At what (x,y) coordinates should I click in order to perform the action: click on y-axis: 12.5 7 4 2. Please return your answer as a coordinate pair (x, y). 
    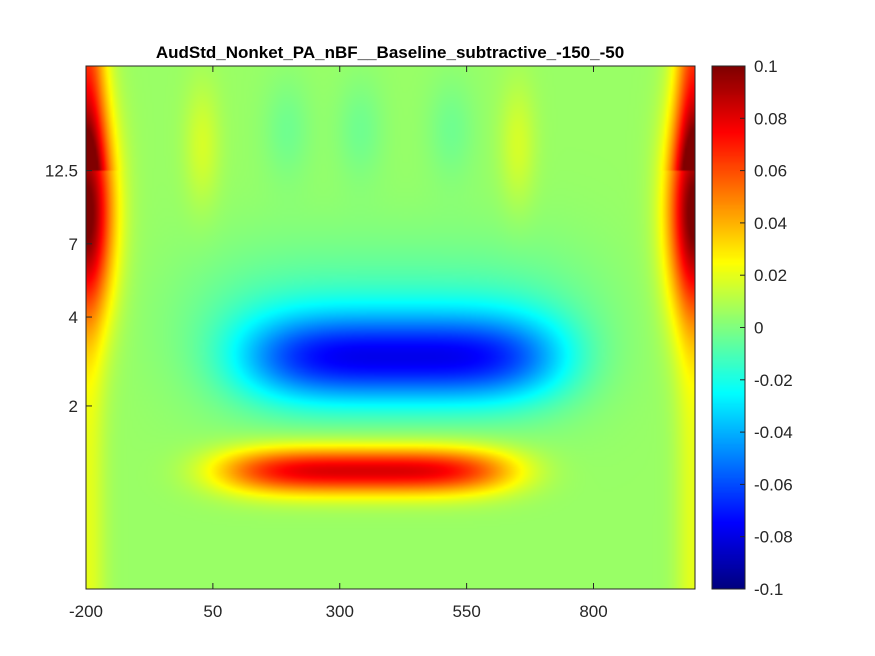
    Looking at the image, I should click on (68, 289).